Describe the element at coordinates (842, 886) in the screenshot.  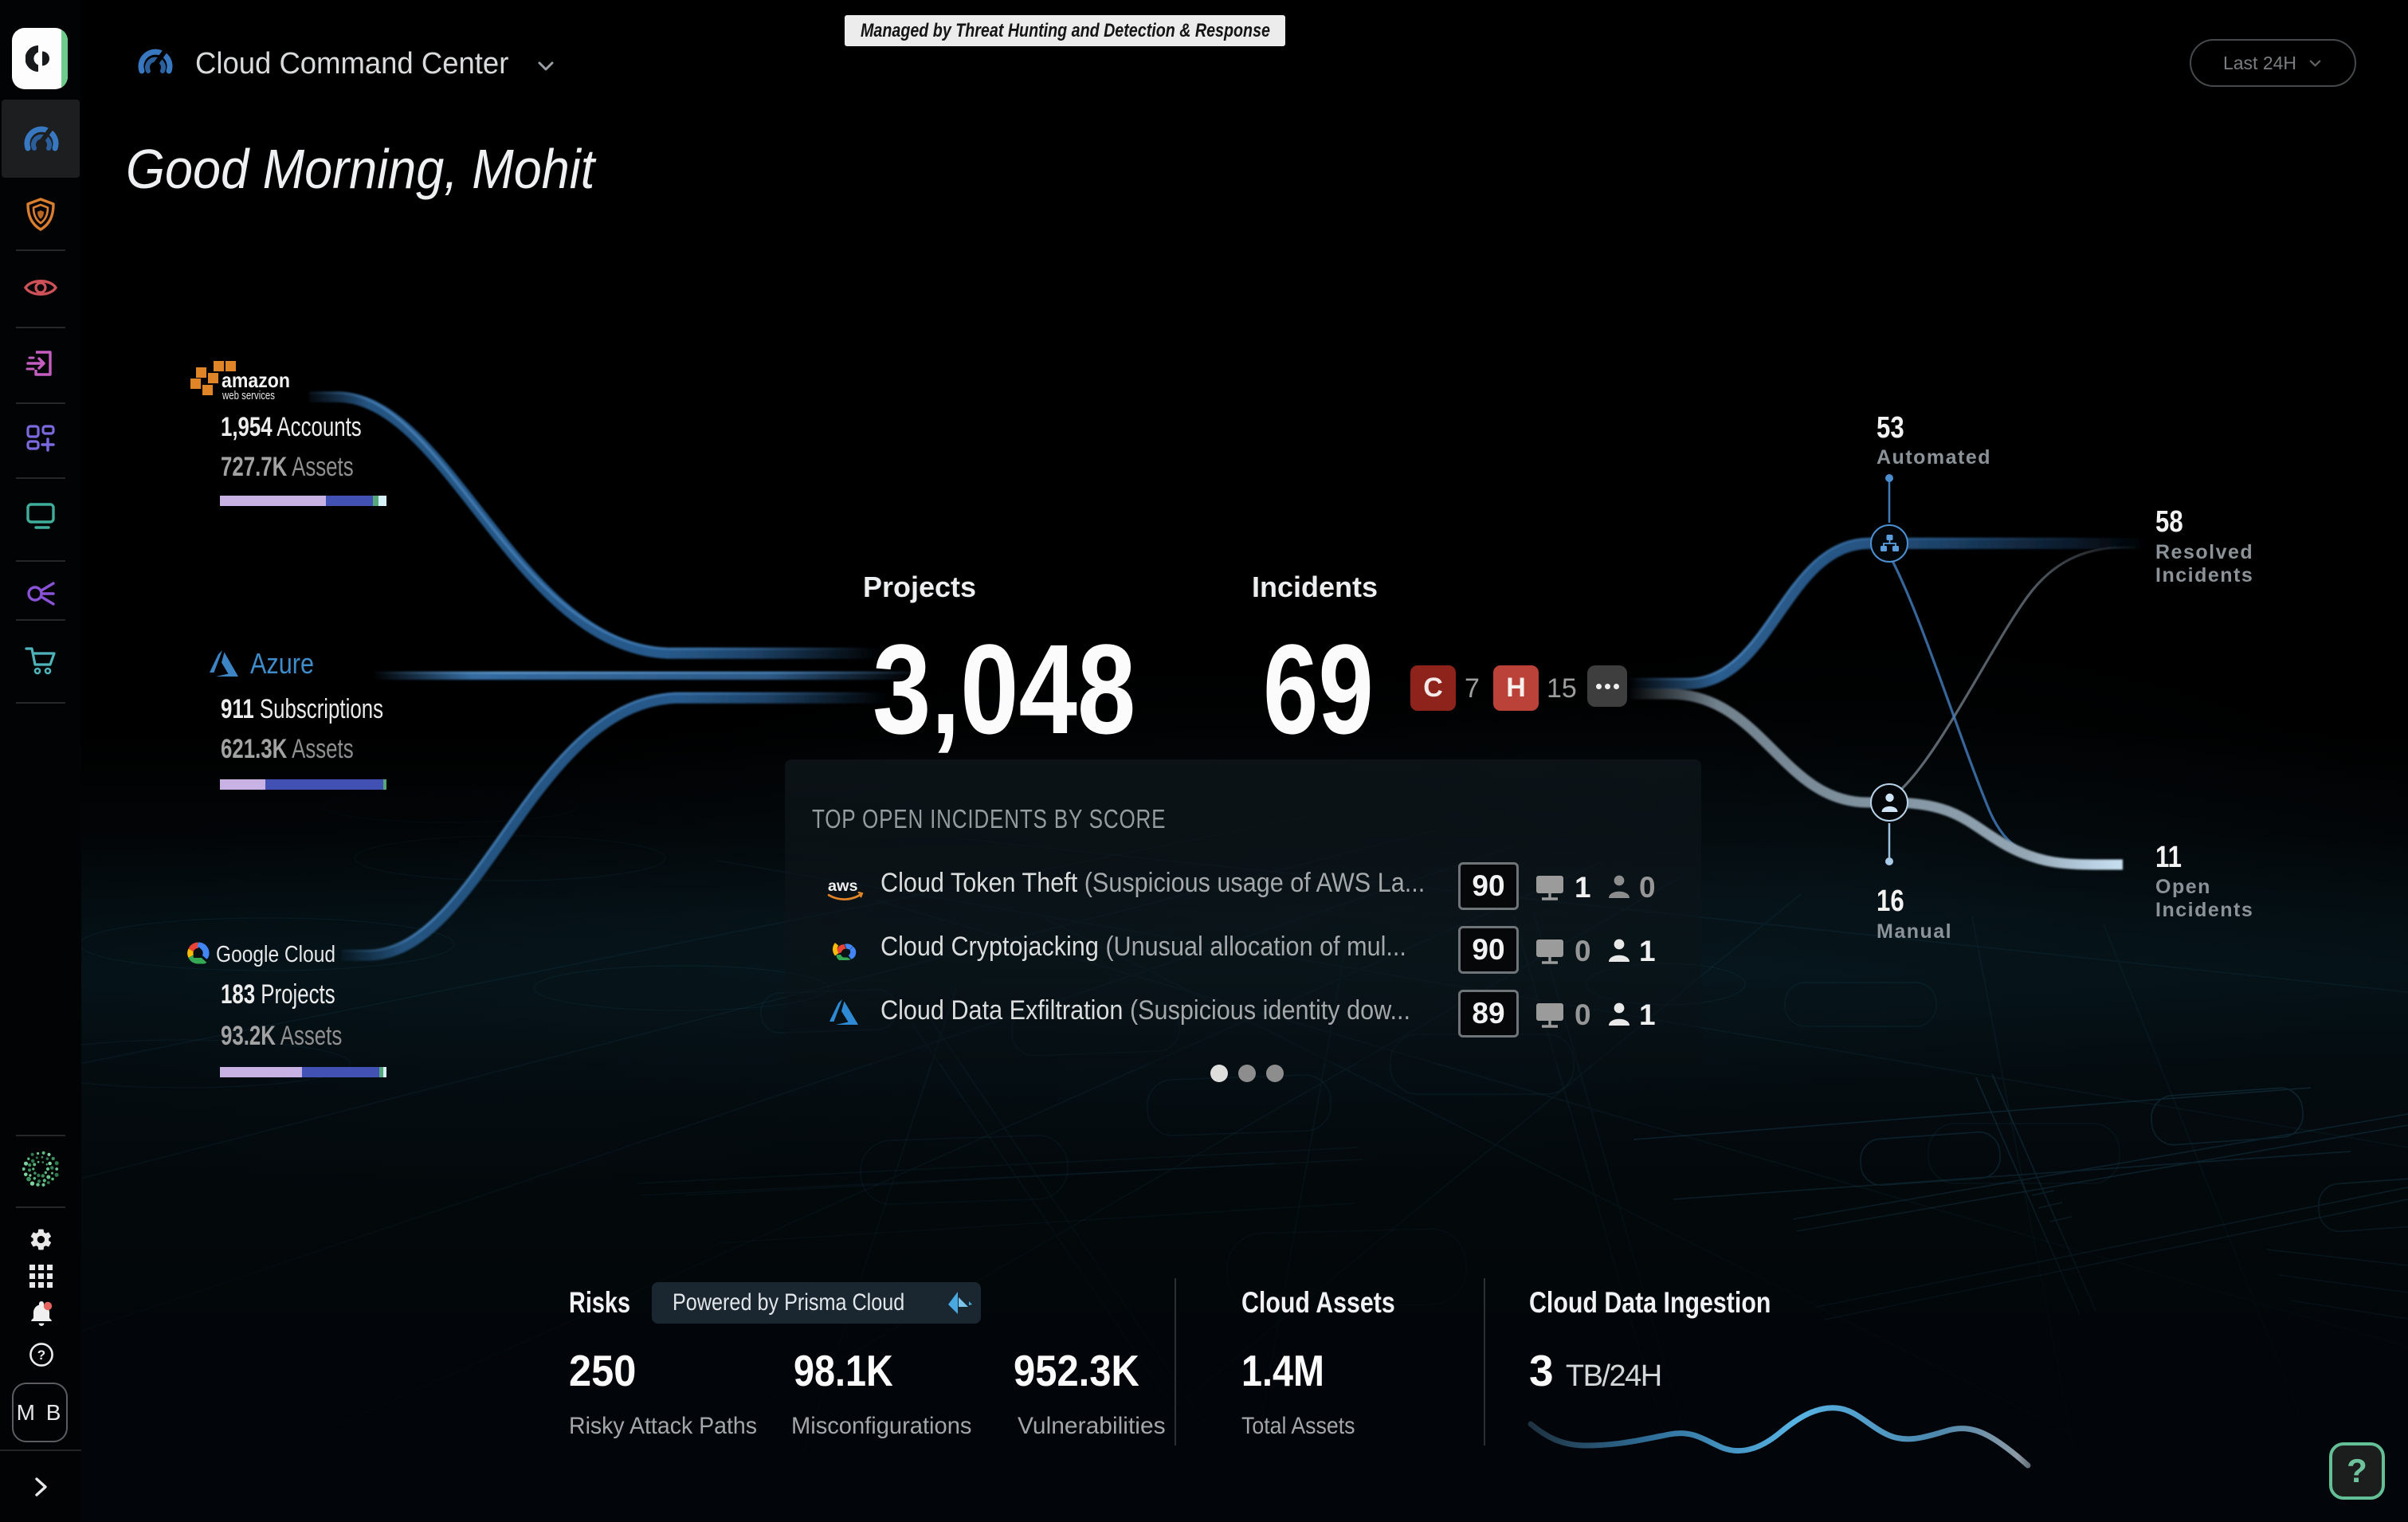
I see `svg-text: aws` at that location.